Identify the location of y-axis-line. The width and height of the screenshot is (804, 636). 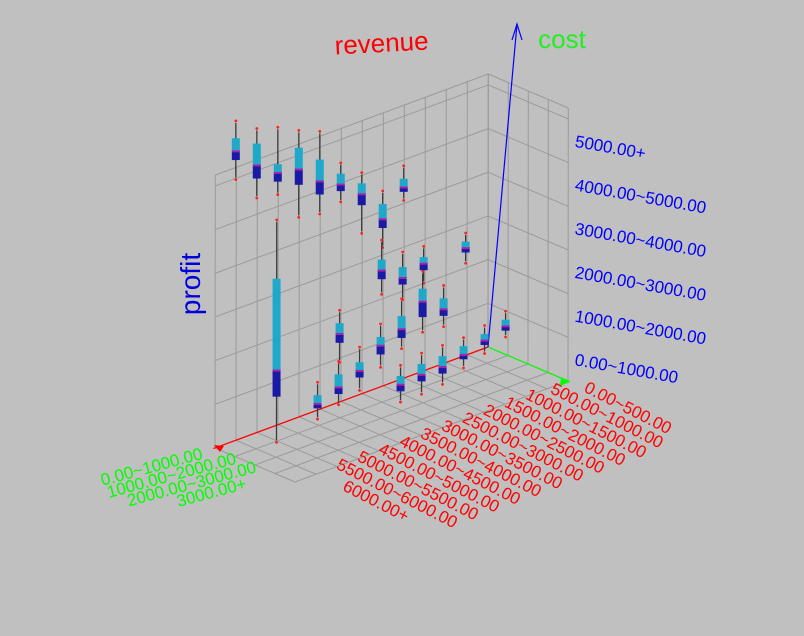
(502, 185).